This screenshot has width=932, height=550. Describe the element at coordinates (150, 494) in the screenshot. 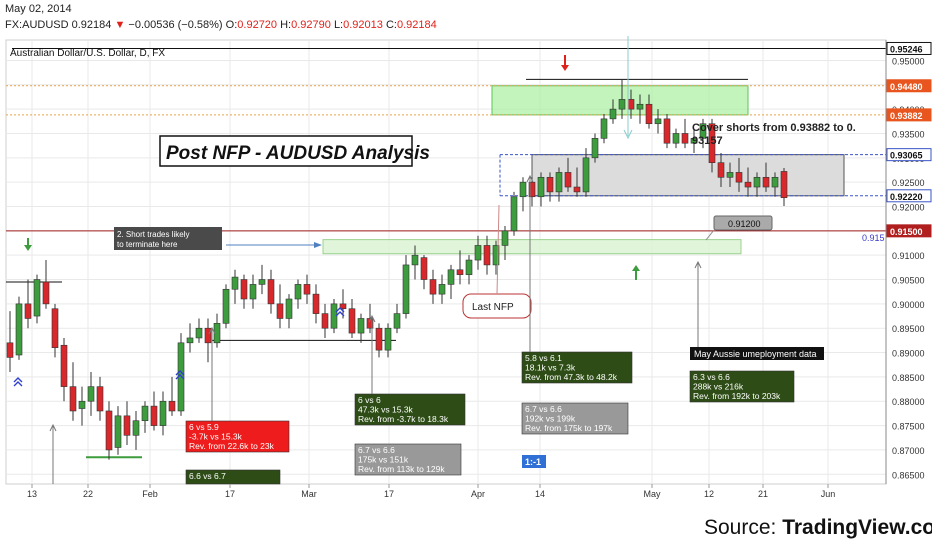

I see `x-tick-label: Feb` at that location.